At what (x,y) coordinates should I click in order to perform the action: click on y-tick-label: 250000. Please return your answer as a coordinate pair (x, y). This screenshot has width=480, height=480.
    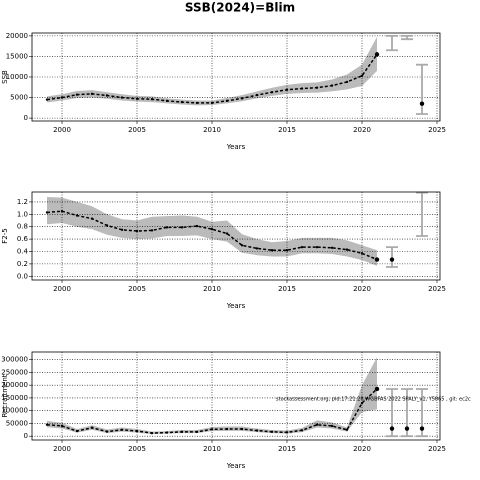
    Looking at the image, I should click on (14, 372).